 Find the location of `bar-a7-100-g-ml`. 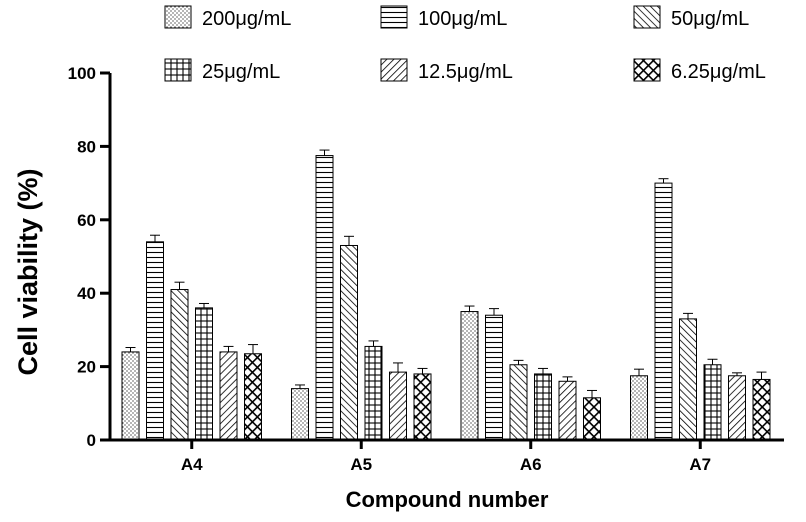

bar-a7-100-g-ml is located at coordinates (663, 311).